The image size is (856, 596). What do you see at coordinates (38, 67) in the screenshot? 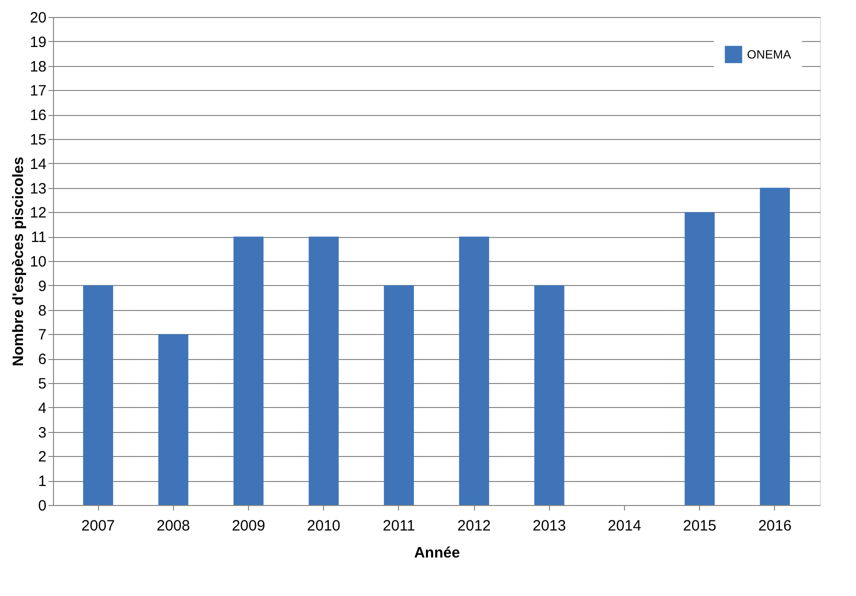
I see `y-tick-label: 18` at bounding box center [38, 67].